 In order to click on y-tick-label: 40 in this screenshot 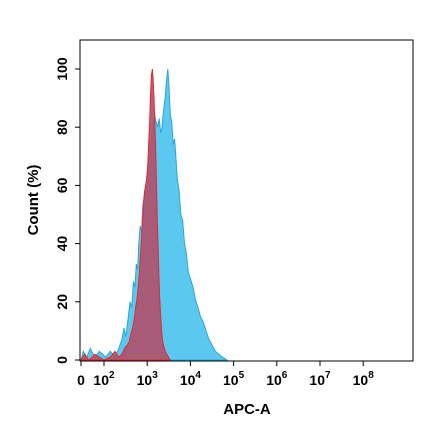, I will do `click(62, 244)`.